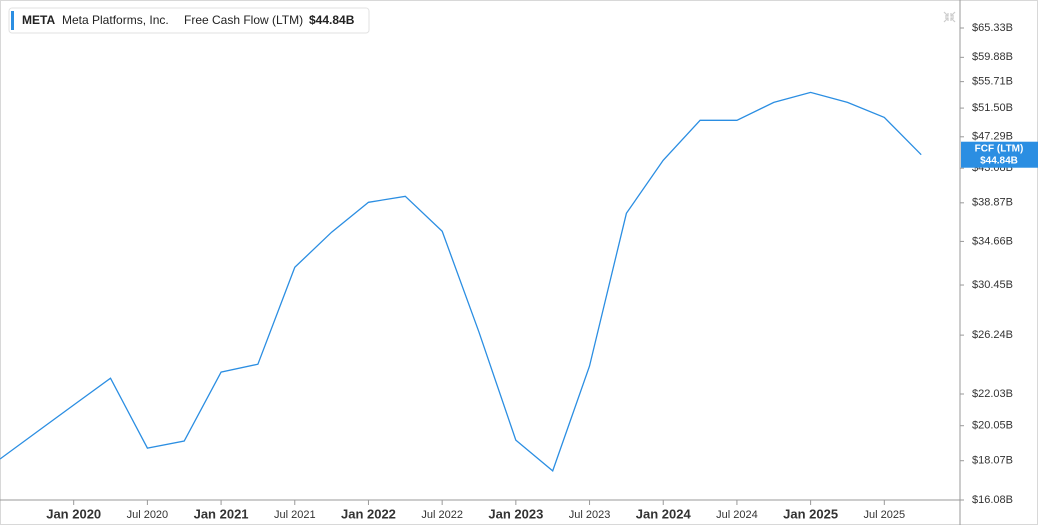 The height and width of the screenshot is (525, 1038). I want to click on y-tick-label: $55.71B, so click(992, 82).